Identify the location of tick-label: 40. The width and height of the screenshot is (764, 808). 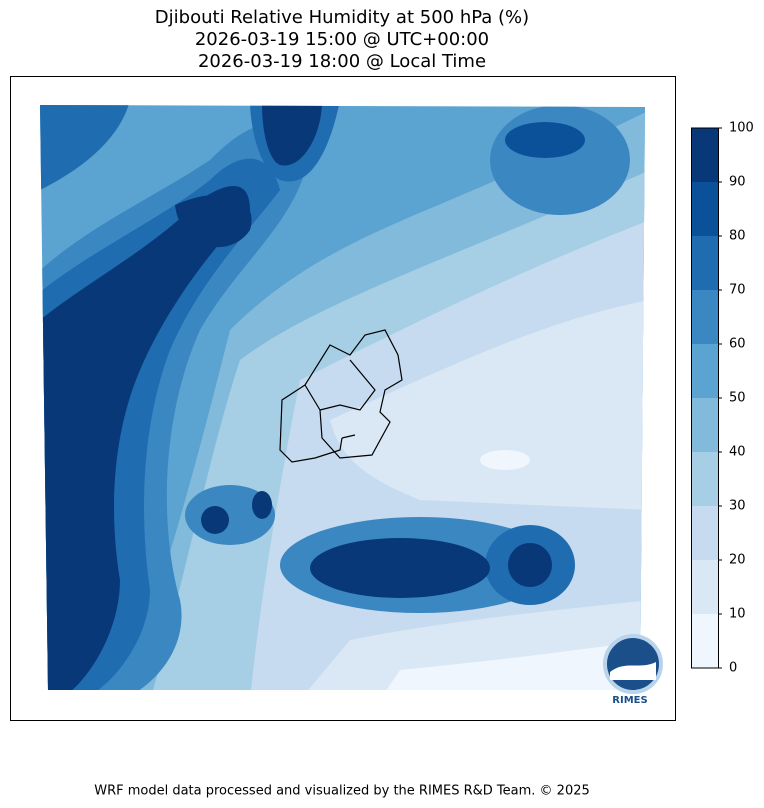
(737, 452).